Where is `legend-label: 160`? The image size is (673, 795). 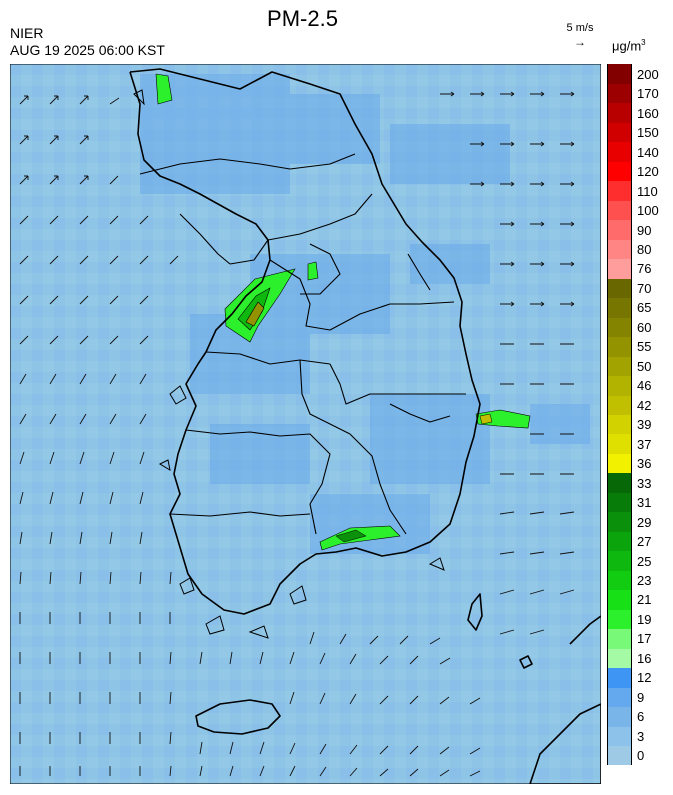 legend-label: 160 is located at coordinates (648, 113).